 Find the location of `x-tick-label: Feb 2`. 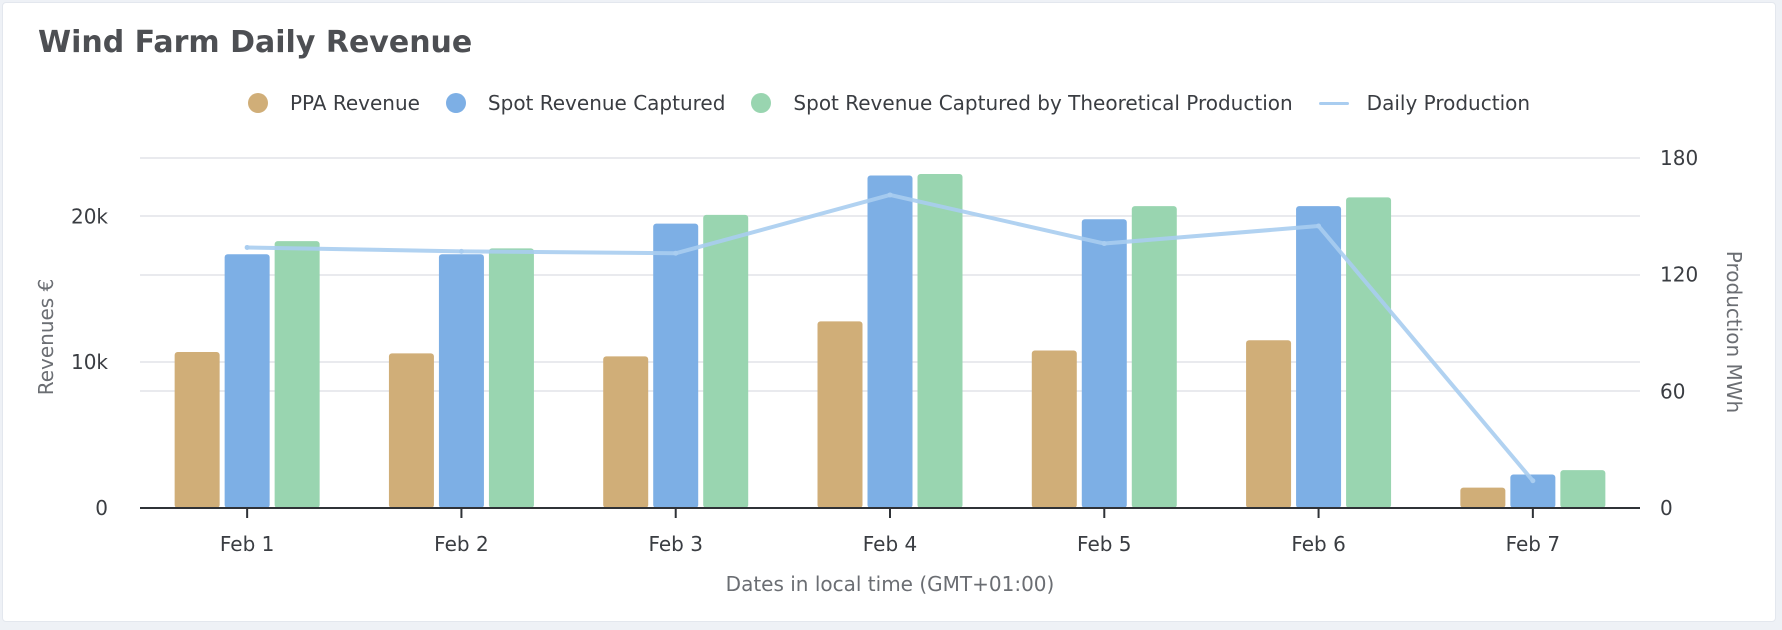

x-tick-label: Feb 2 is located at coordinates (461, 544).